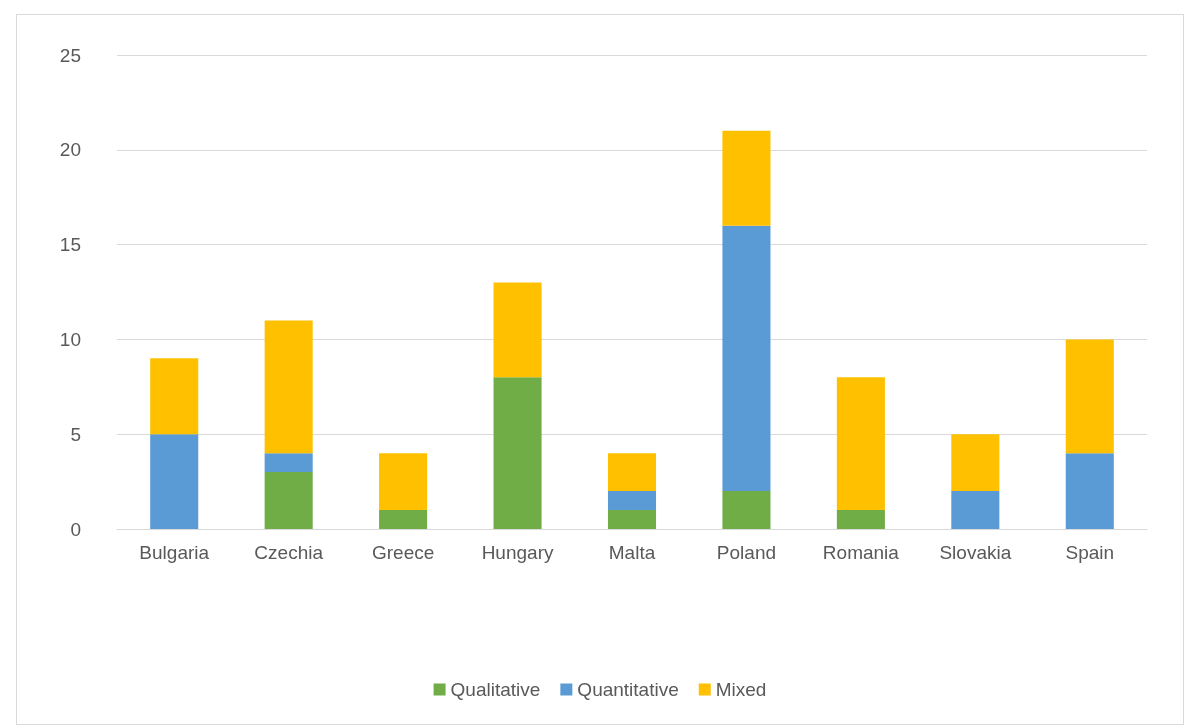 This screenshot has width=1187, height=725. I want to click on y-tick-label: 5, so click(75, 434).